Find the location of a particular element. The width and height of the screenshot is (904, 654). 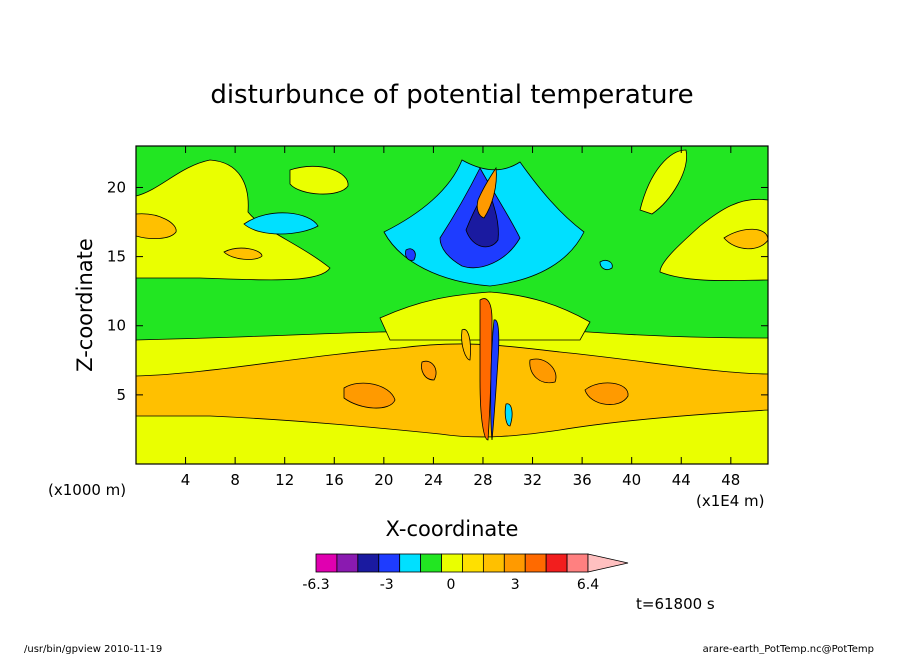

colorbar-tick-label: -6.3 is located at coordinates (315, 585).